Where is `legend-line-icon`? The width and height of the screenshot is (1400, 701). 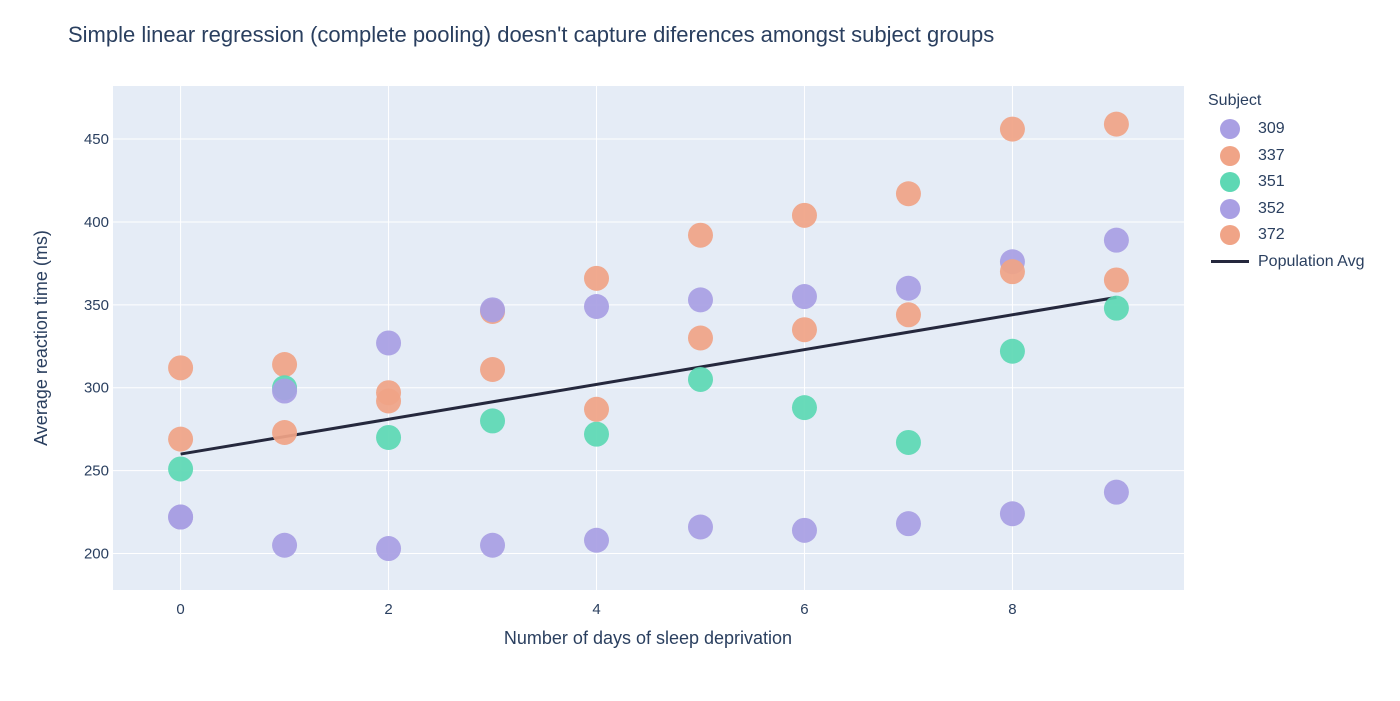
legend-line-icon is located at coordinates (1230, 262).